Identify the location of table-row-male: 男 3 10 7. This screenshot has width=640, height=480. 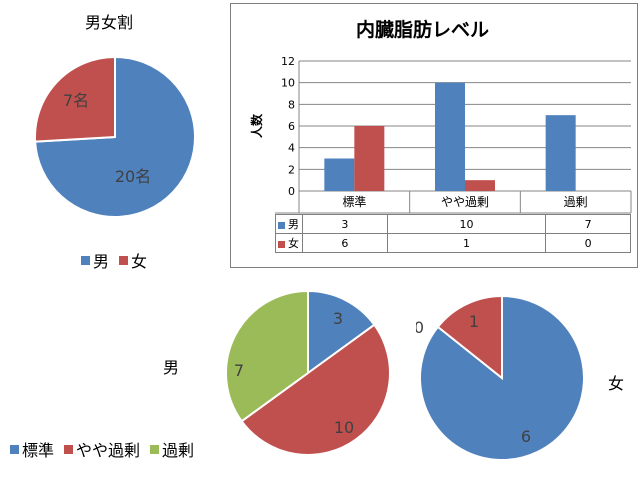
(453, 224).